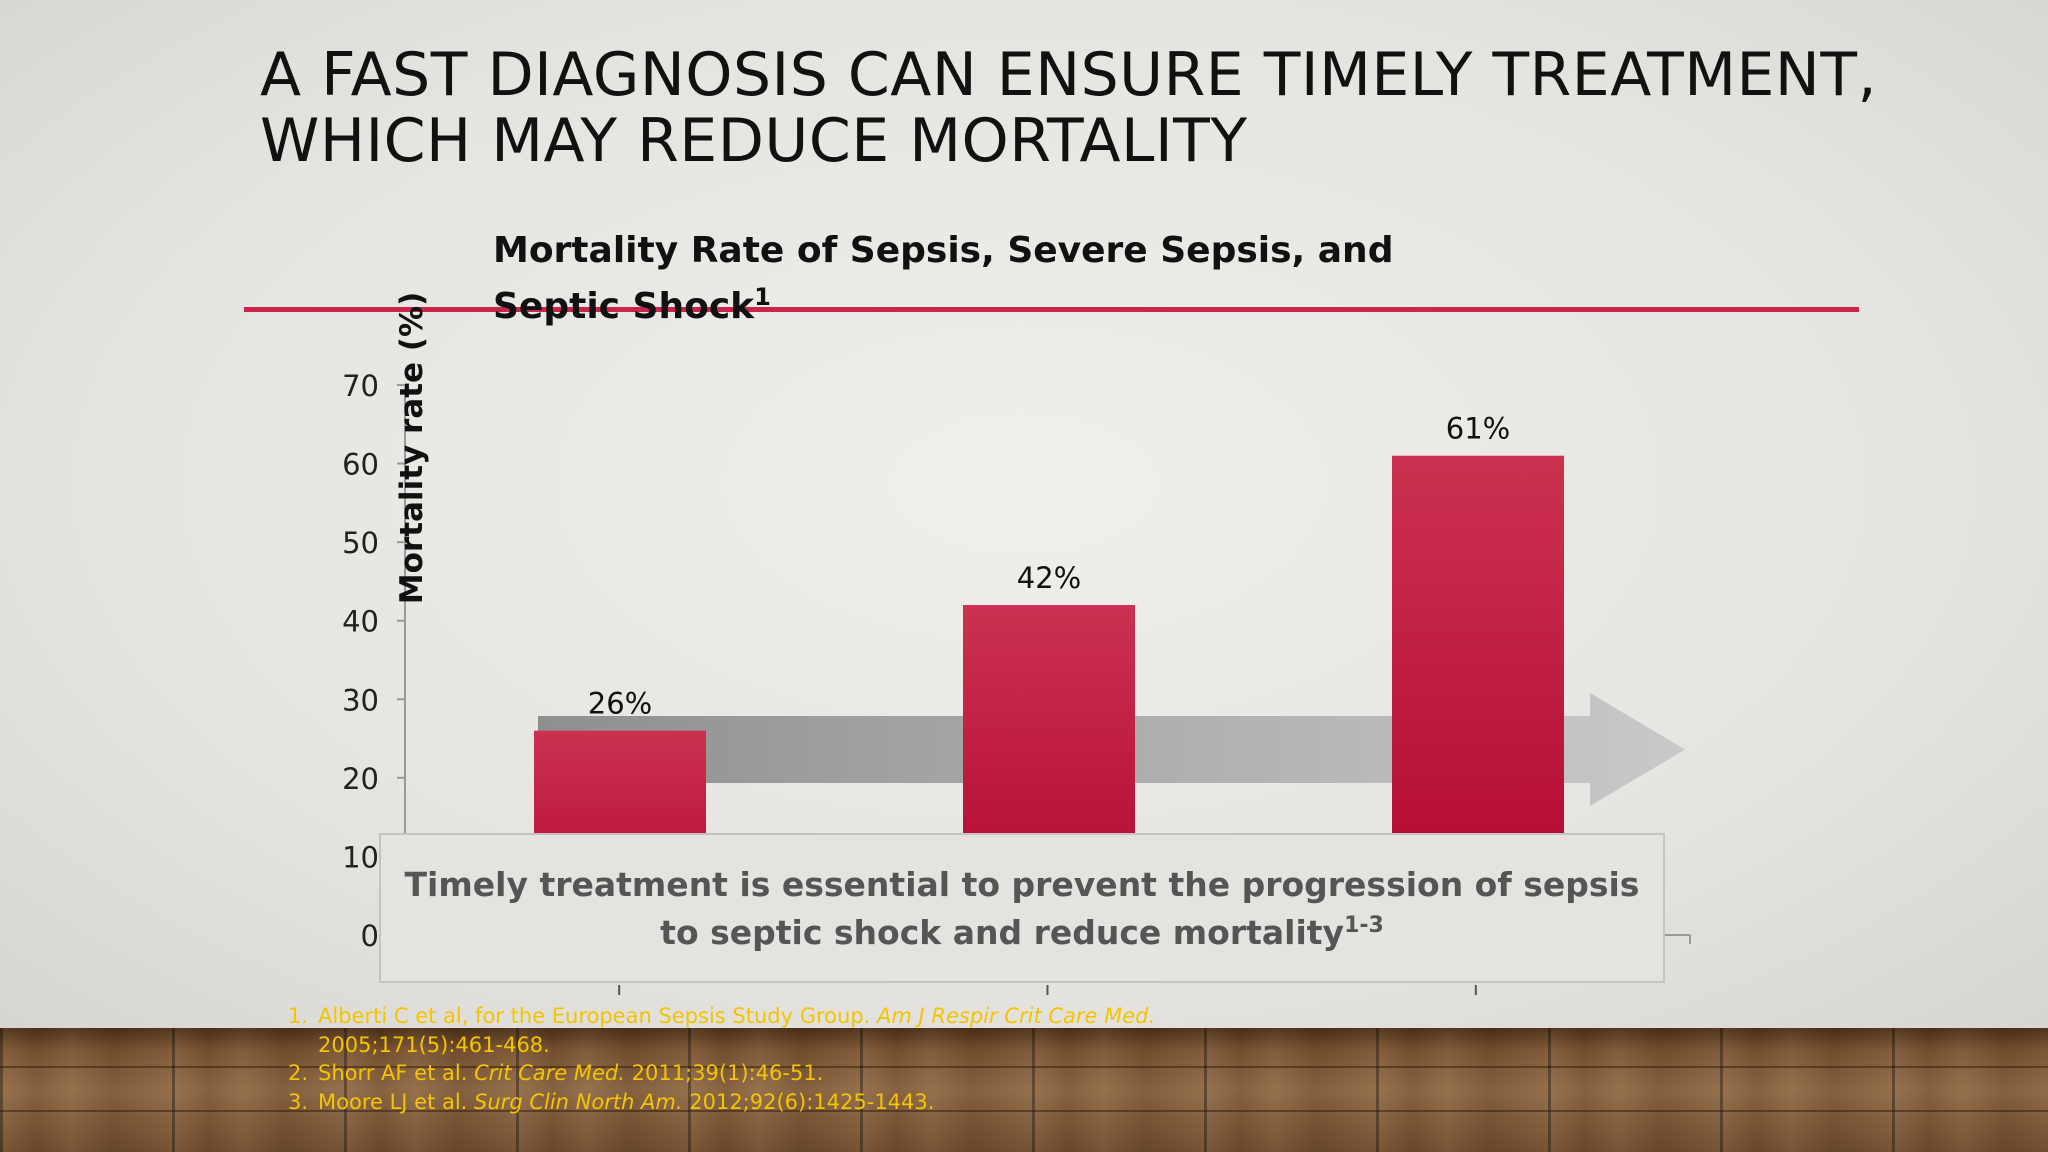 The width and height of the screenshot is (2048, 1152). Describe the element at coordinates (360, 386) in the screenshot. I see `y-tick-label: 70` at that location.